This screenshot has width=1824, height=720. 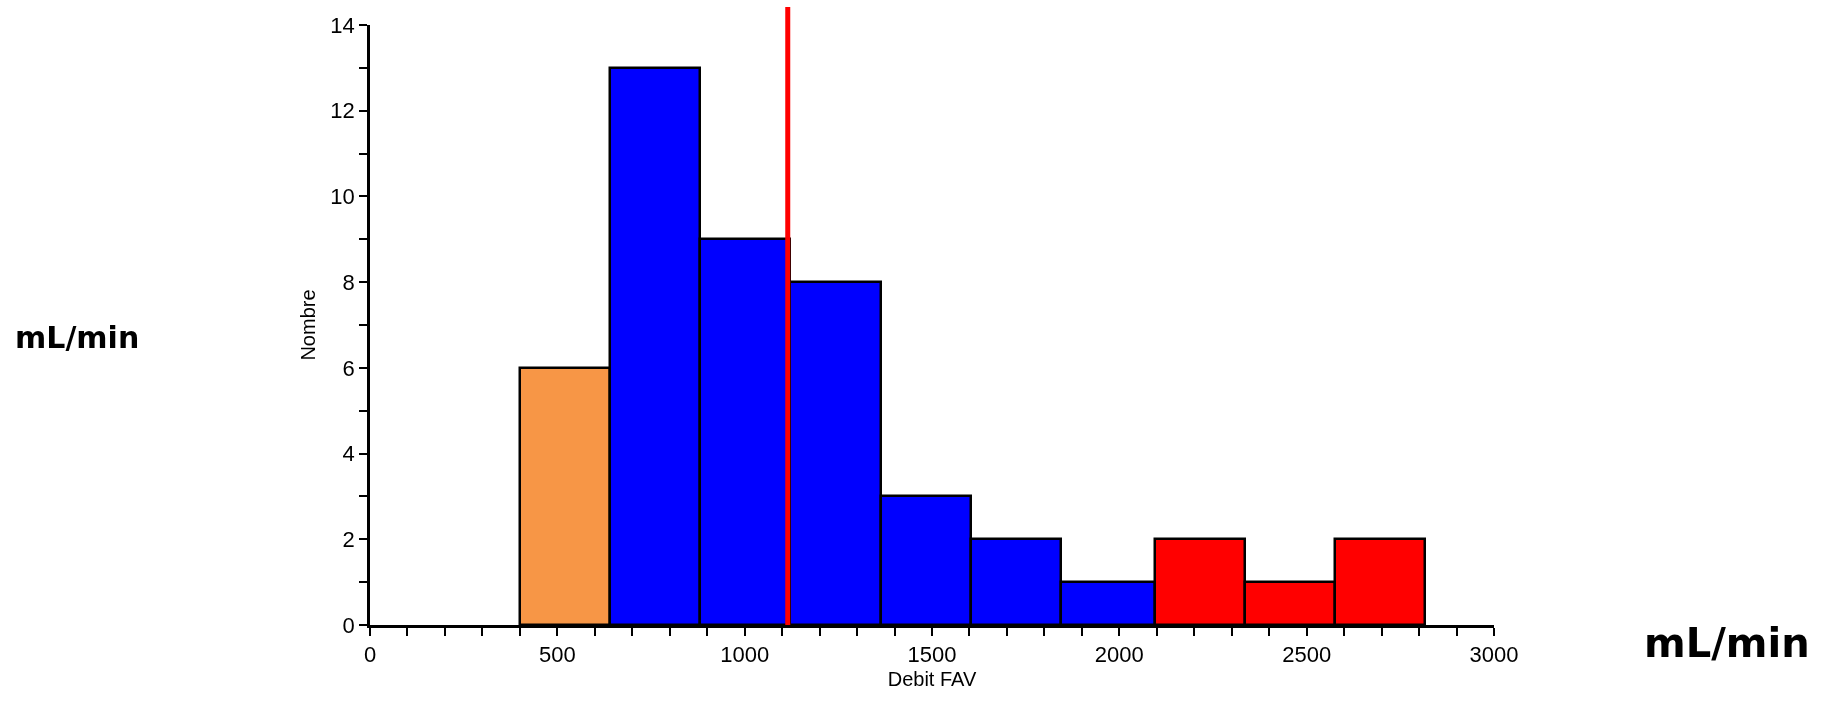 I want to click on x-tick-label: 3000, so click(x=1494, y=655).